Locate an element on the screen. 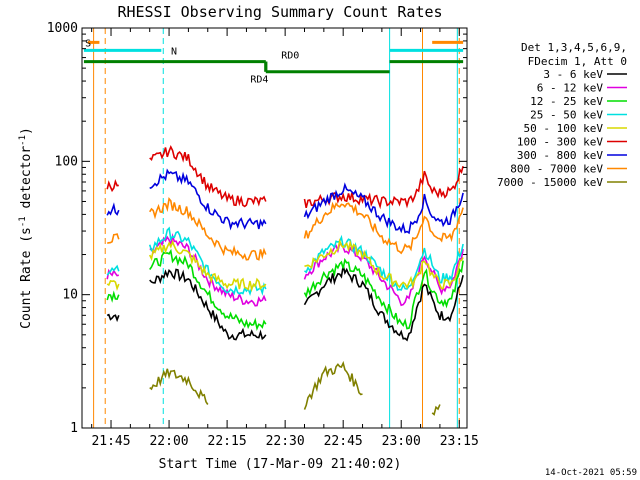 The height and width of the screenshot is (480, 640). y-tick-label: 1000 is located at coordinates (62, 28).